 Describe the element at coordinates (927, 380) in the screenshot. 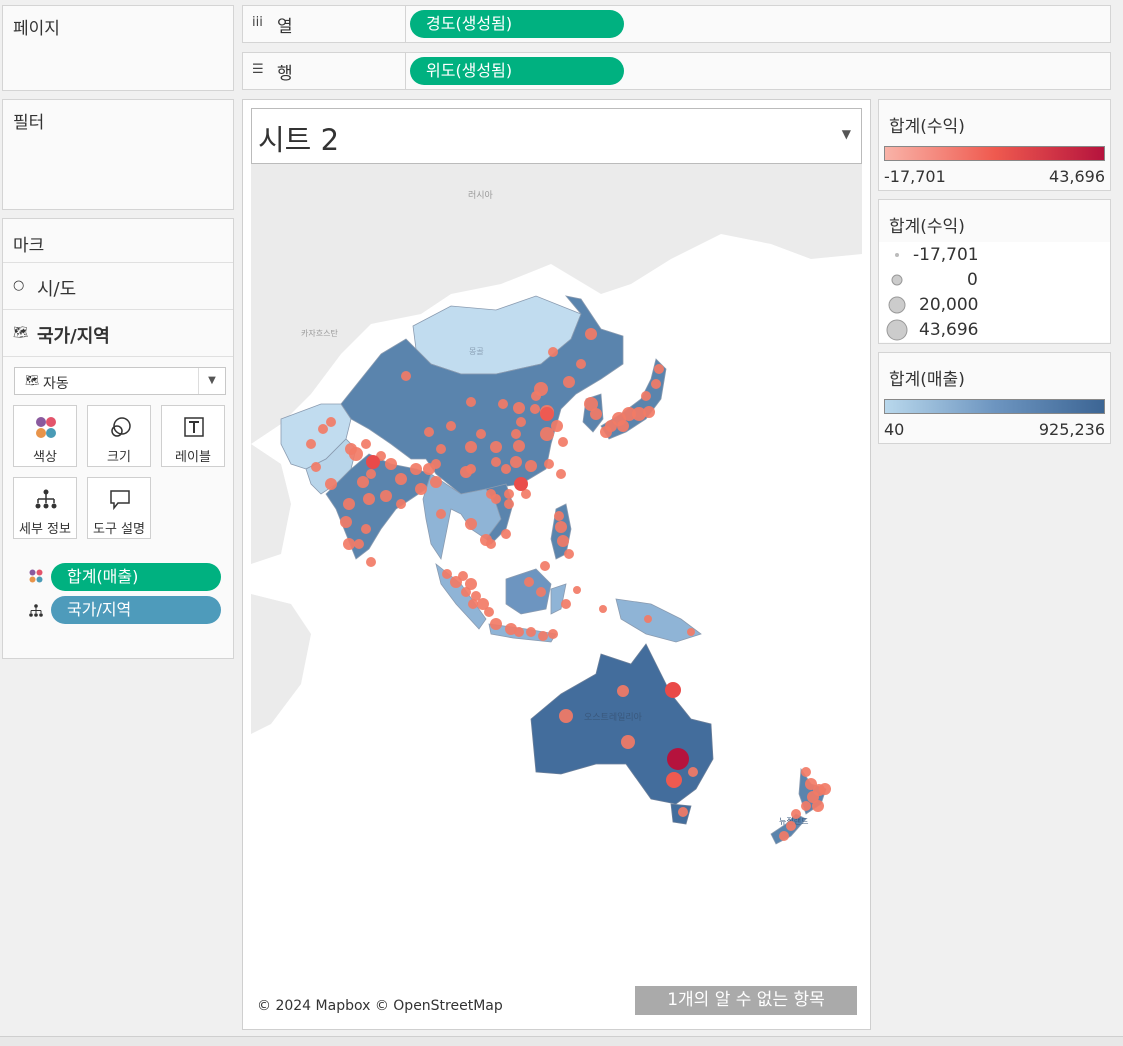

I see `legend-title: 합계(매출)` at that location.